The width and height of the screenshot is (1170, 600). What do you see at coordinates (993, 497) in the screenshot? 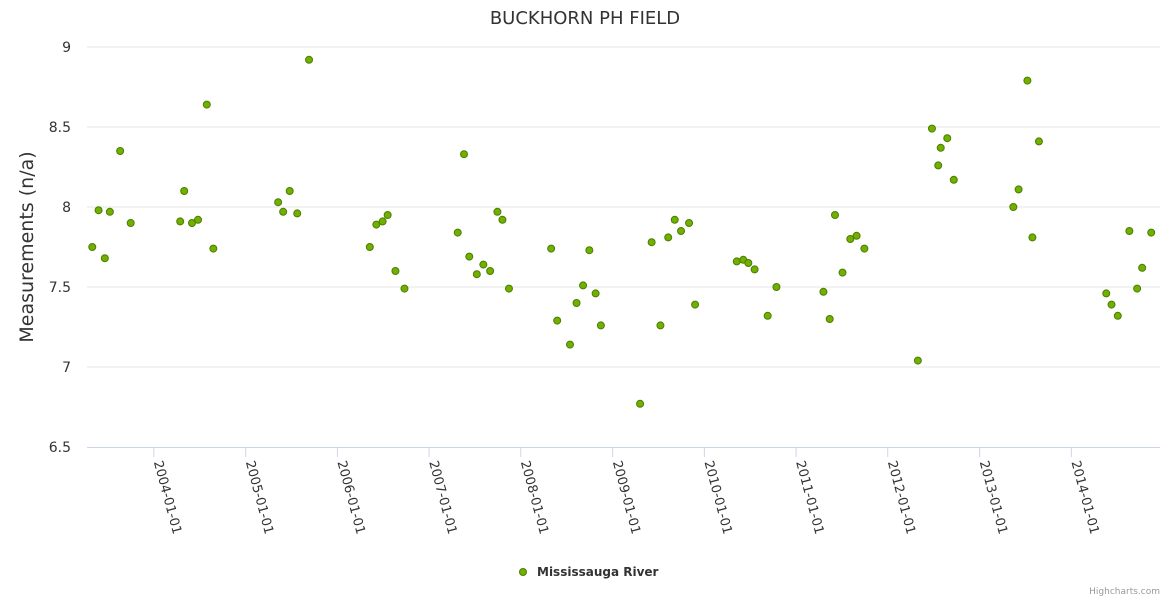
I see `x-tick-label: 2013-01-01` at bounding box center [993, 497].